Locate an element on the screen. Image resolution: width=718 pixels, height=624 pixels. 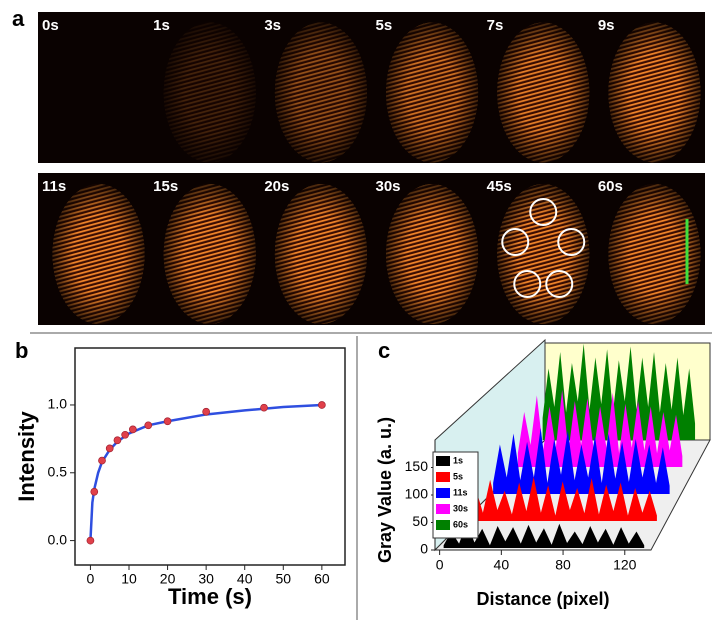
y-tick-label: 50 is located at coordinates (420, 521).